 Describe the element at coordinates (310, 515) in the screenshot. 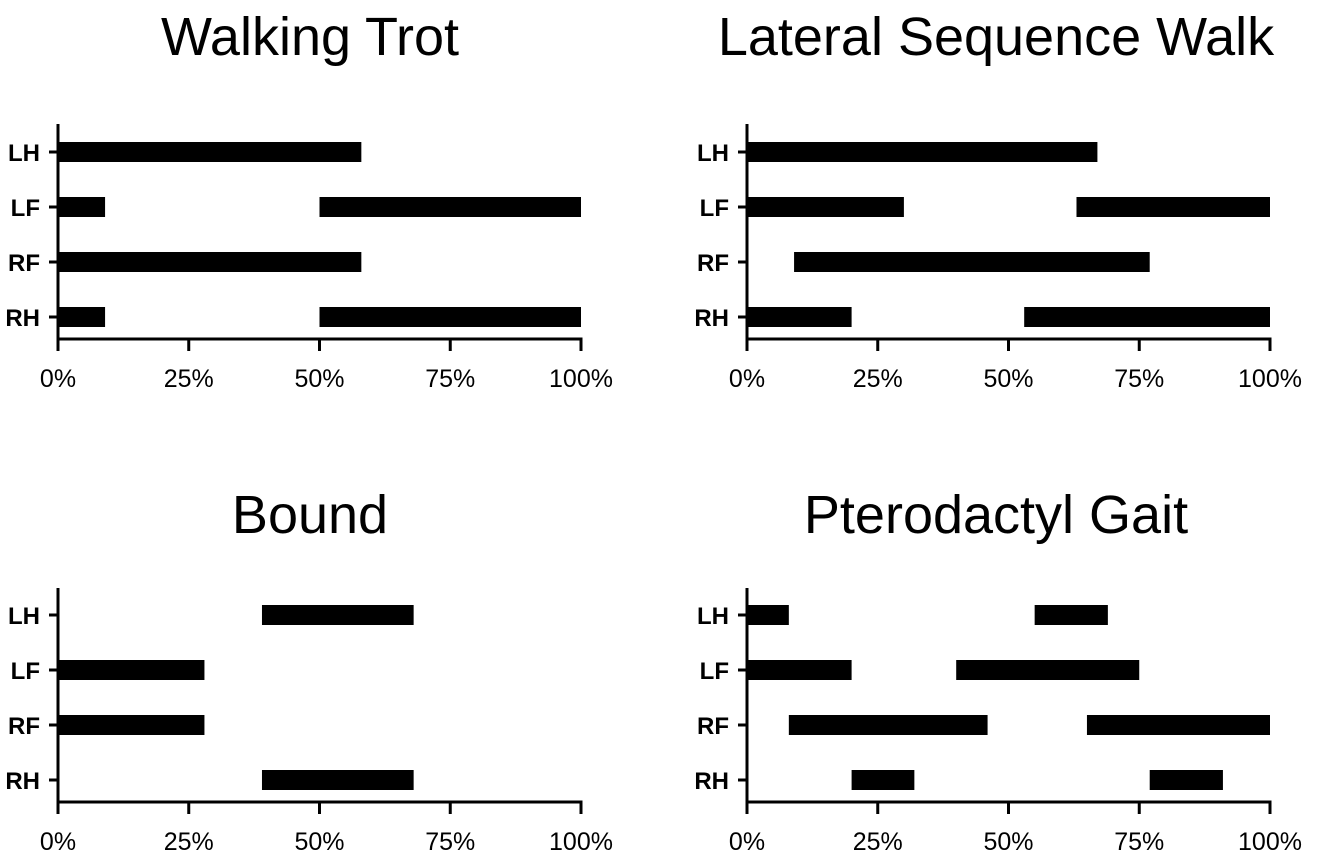

I see `chart-title: Bound` at that location.